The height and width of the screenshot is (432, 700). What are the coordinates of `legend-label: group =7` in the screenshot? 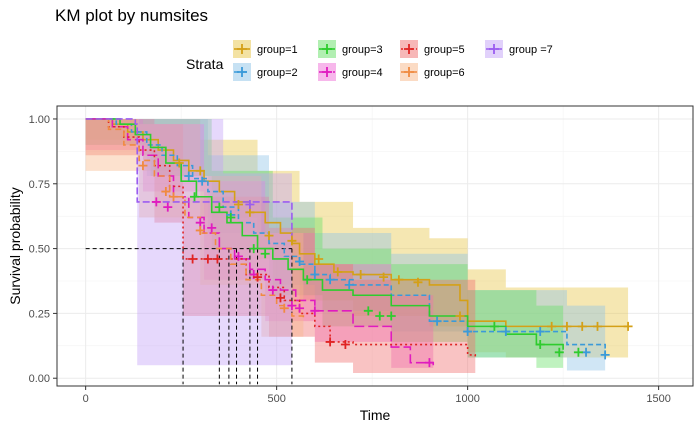 It's located at (531, 50).